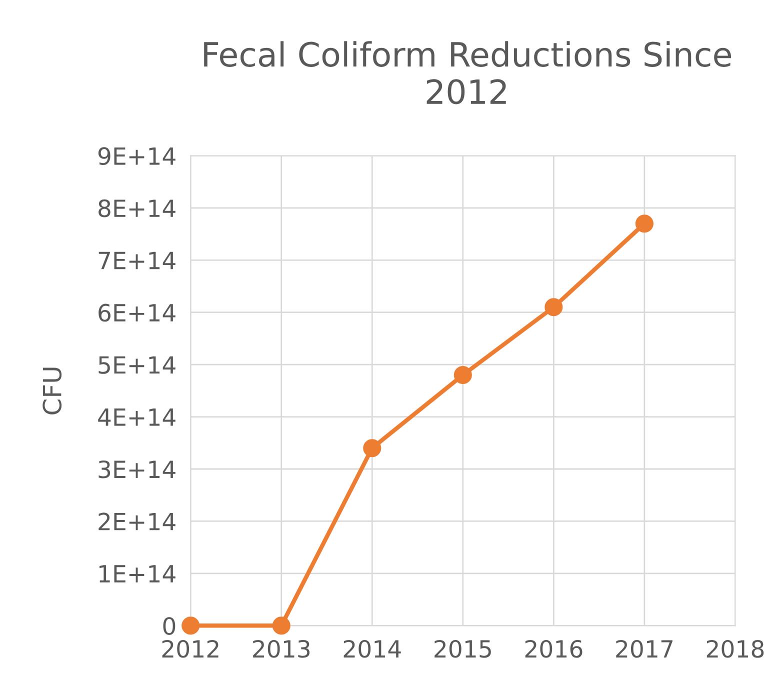 The height and width of the screenshot is (686, 778). What do you see at coordinates (735, 649) in the screenshot?
I see `x-tick-label: 2018` at bounding box center [735, 649].